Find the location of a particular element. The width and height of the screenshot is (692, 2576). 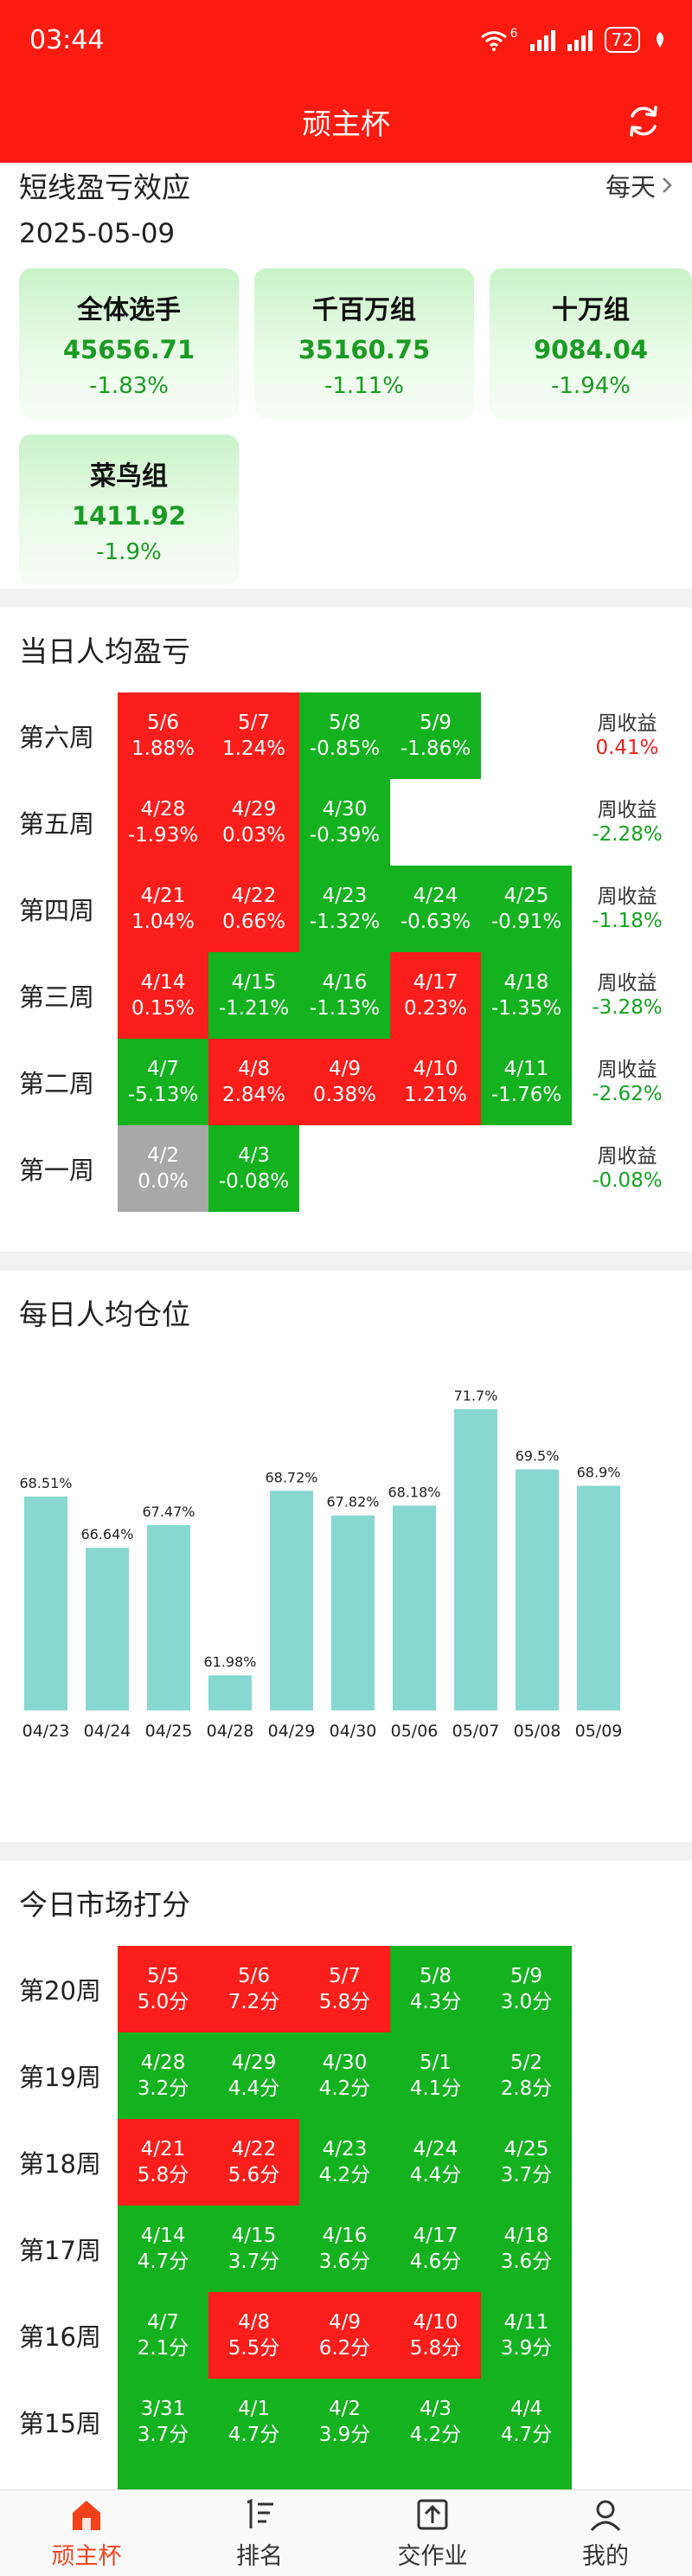

day-cell: 4/22 0.66% is located at coordinates (254, 909).